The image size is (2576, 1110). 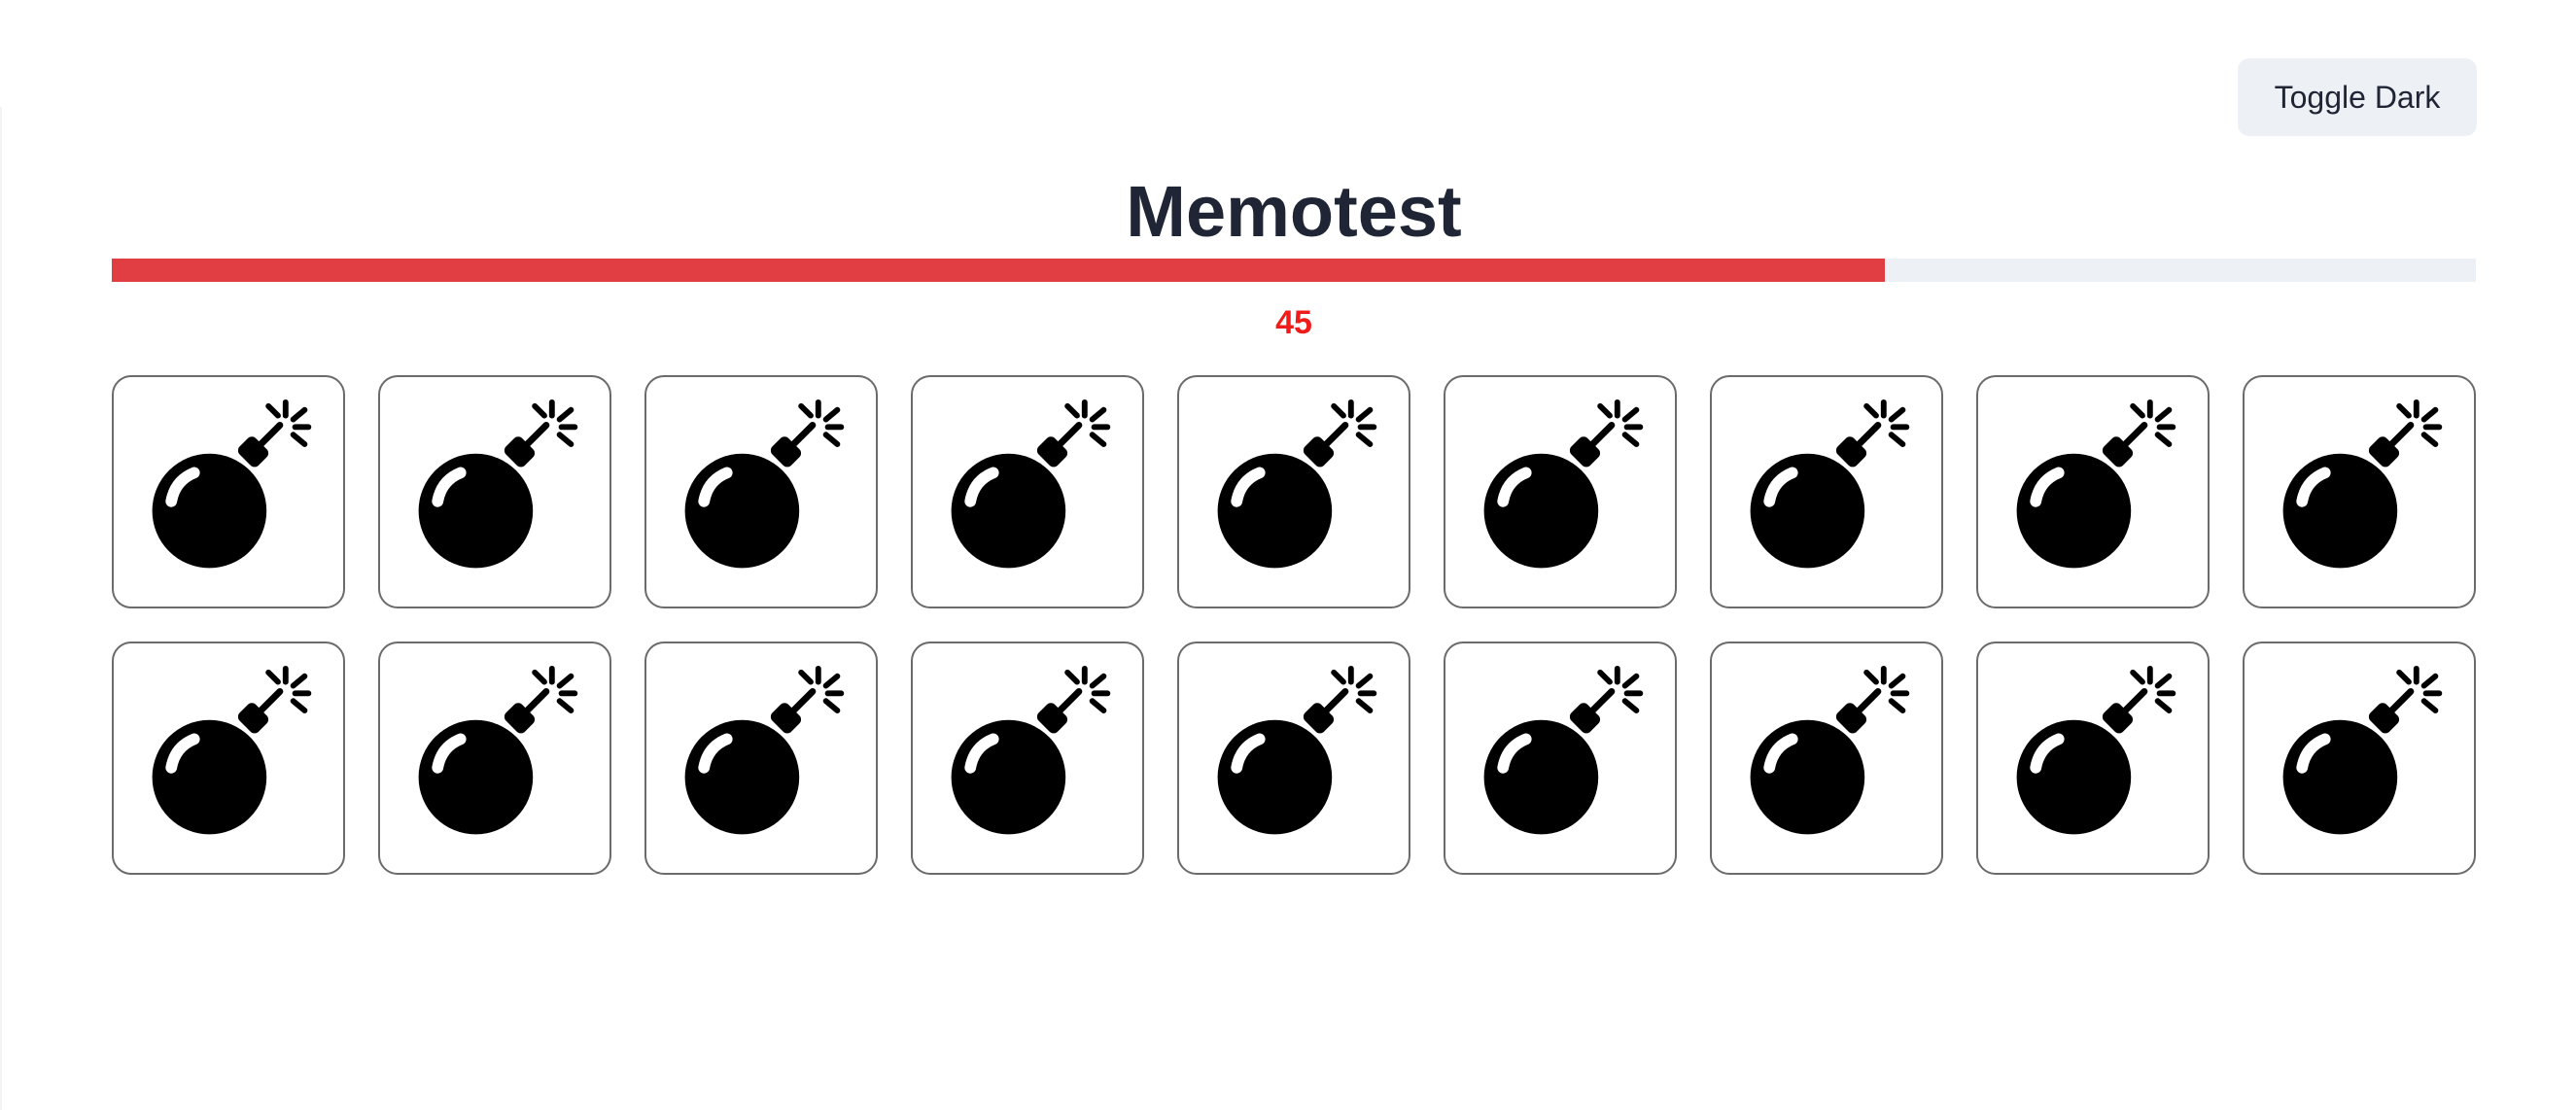 I want to click on timer-progress-bar, so click(x=1294, y=270).